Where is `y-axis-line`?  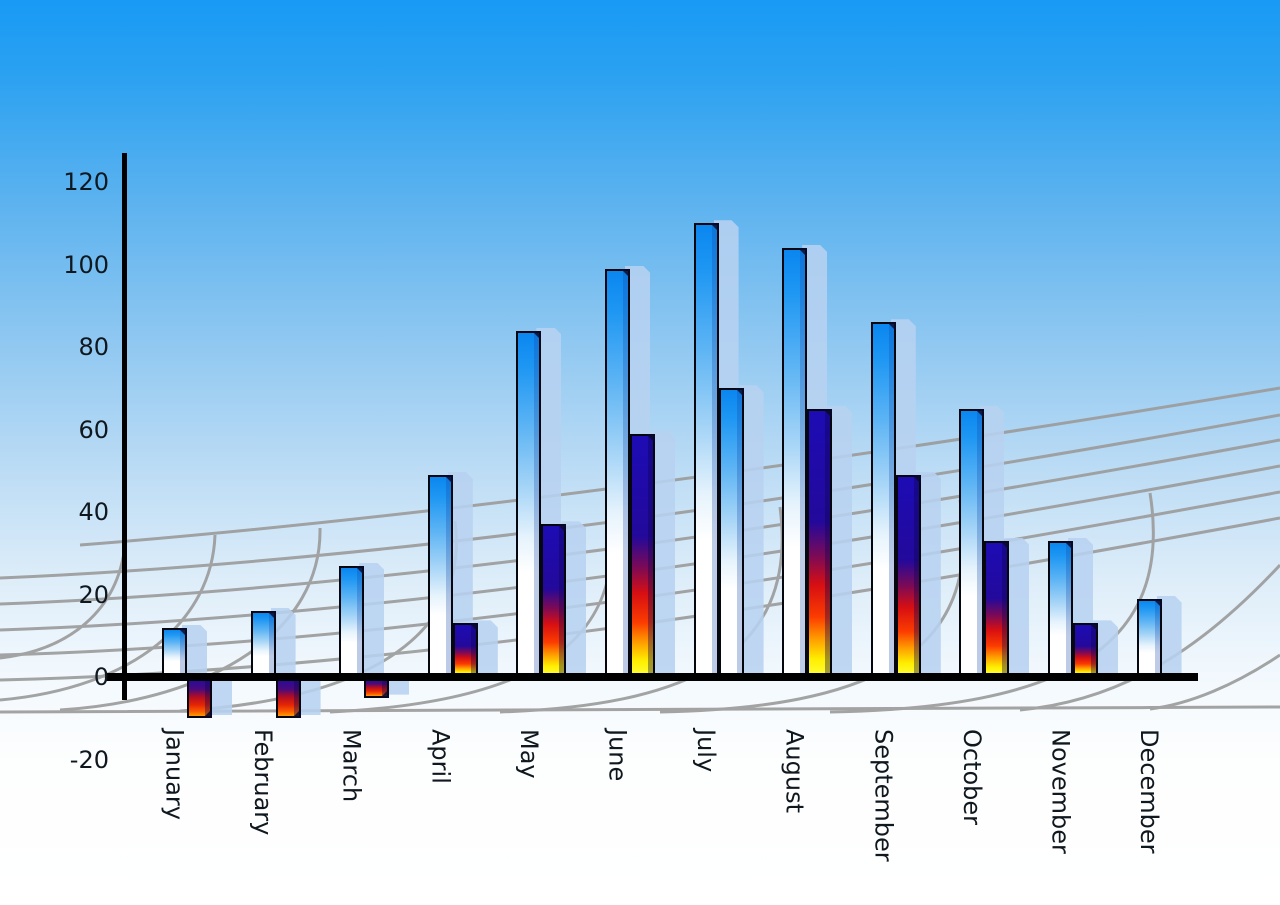 y-axis-line is located at coordinates (124, 426).